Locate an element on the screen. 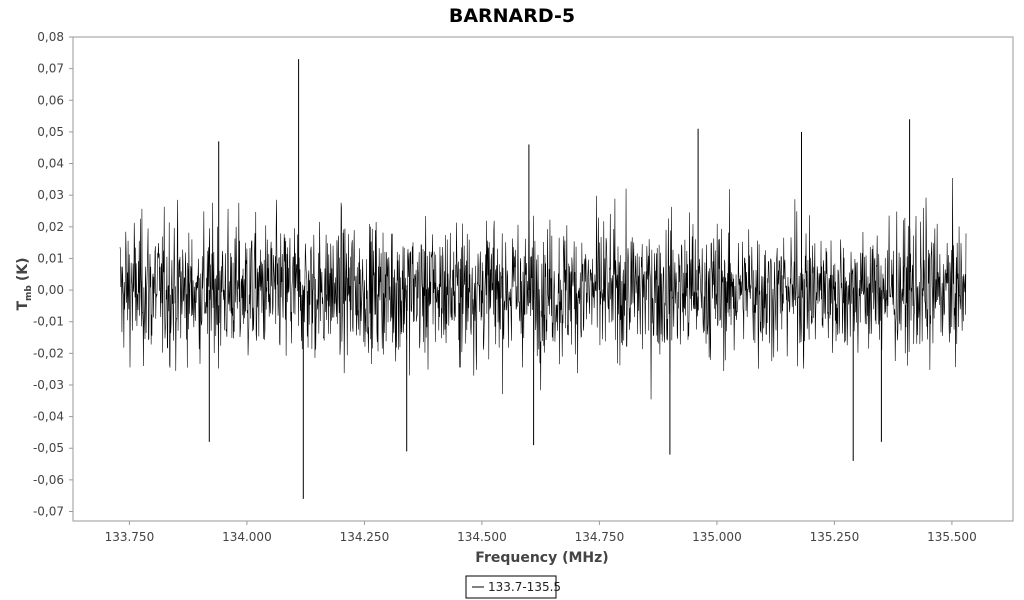 The image size is (1024, 600). x-tick-label: 135.500 is located at coordinates (952, 537).